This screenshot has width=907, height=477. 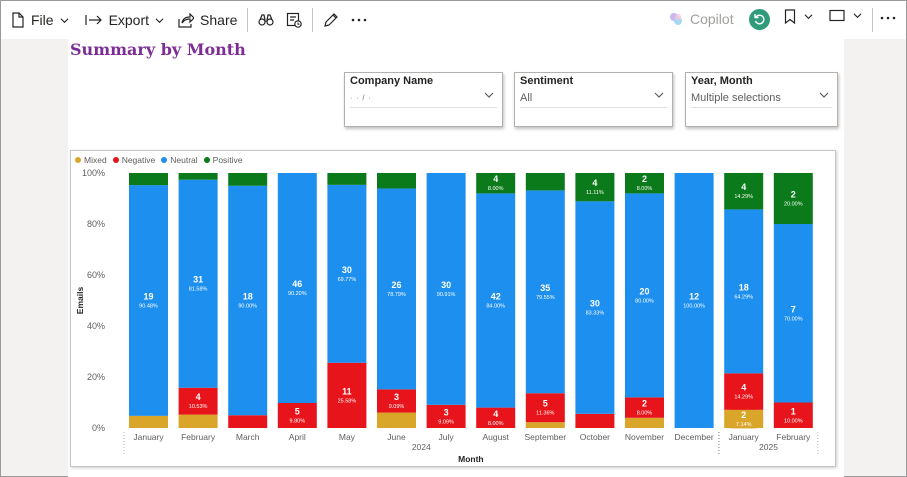 What do you see at coordinates (743, 398) in the screenshot?
I see `data-label-percent: 14.29%` at bounding box center [743, 398].